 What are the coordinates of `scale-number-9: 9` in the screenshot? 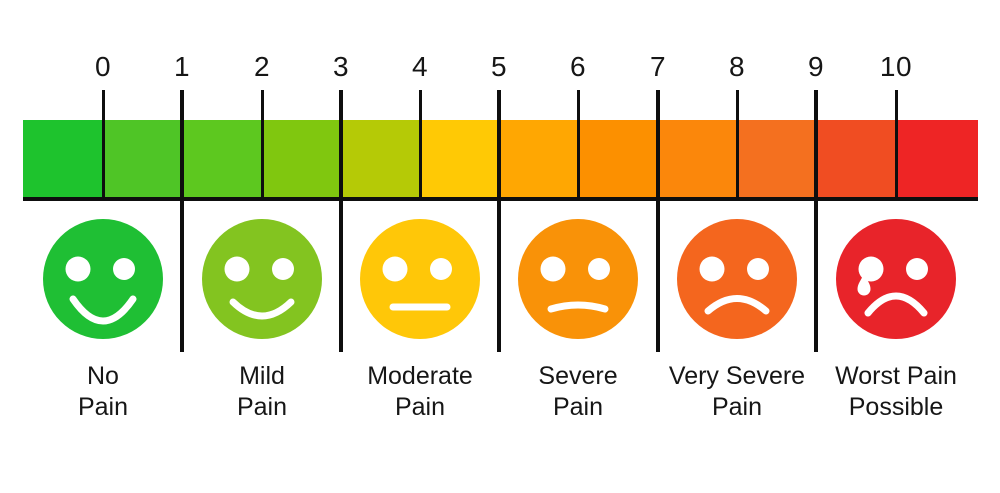 It's located at (816, 66).